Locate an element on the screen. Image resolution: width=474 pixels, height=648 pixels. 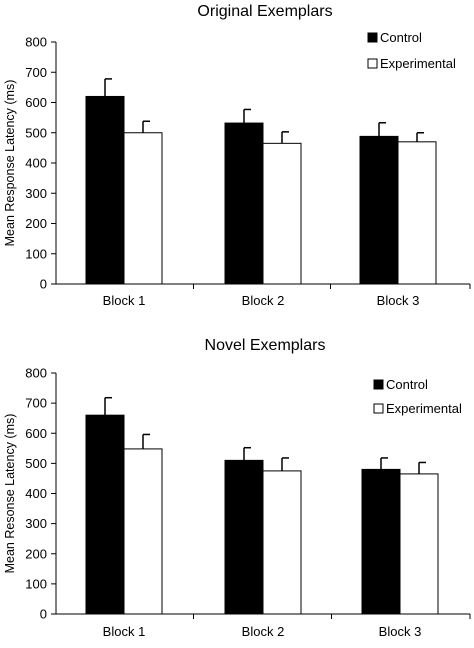
y-axis-label: Mean Resonse Latency (ms) is located at coordinates (10, 494).